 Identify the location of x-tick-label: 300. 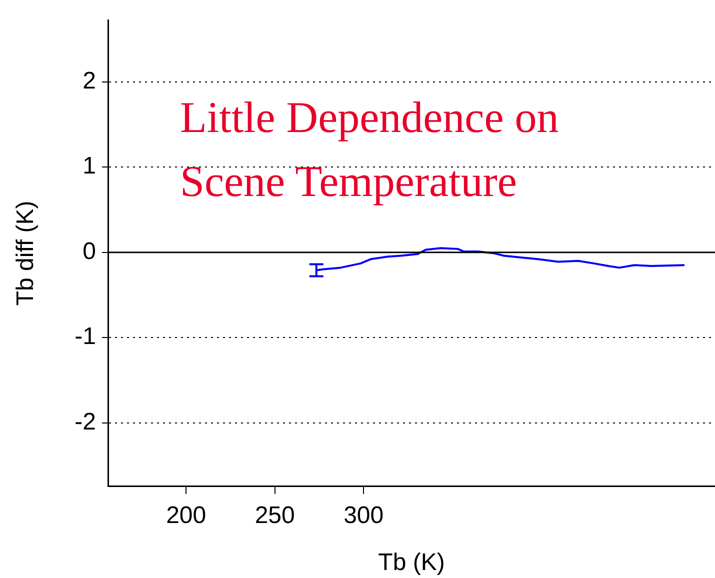
(364, 516).